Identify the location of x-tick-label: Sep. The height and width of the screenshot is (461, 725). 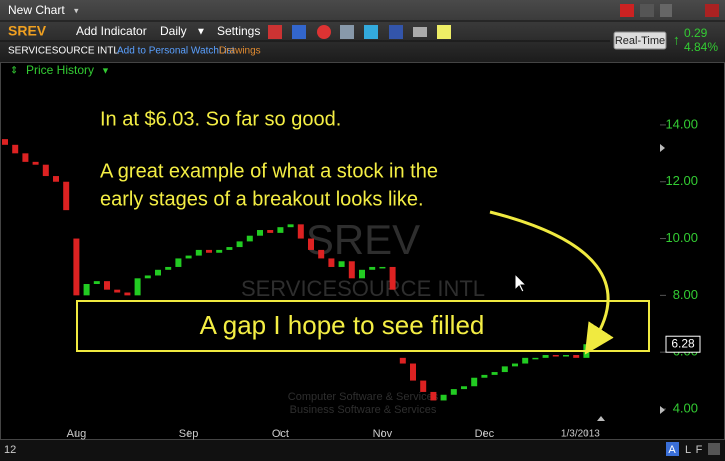
(189, 434).